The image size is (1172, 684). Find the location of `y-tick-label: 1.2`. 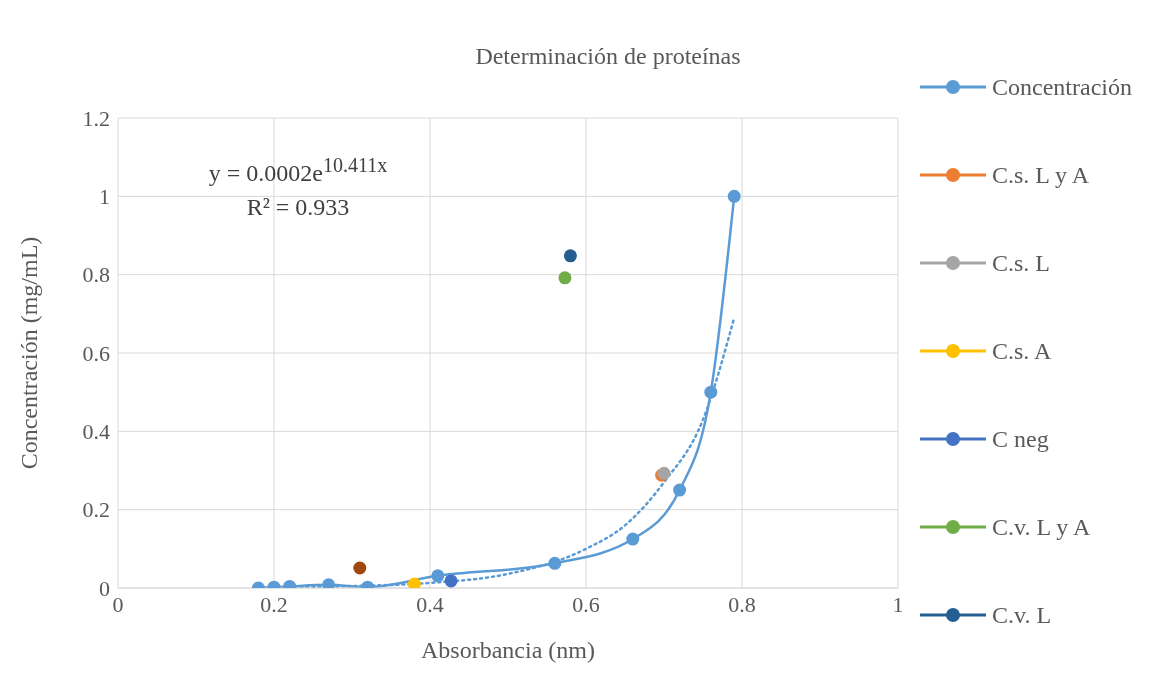

y-tick-label: 1.2 is located at coordinates (96, 118).